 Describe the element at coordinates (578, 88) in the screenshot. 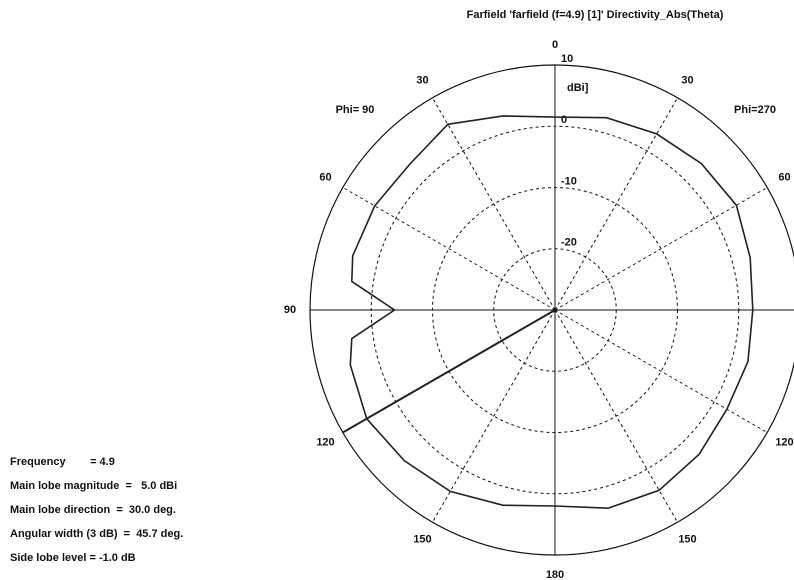

I see `radial-unit: dBi]` at that location.